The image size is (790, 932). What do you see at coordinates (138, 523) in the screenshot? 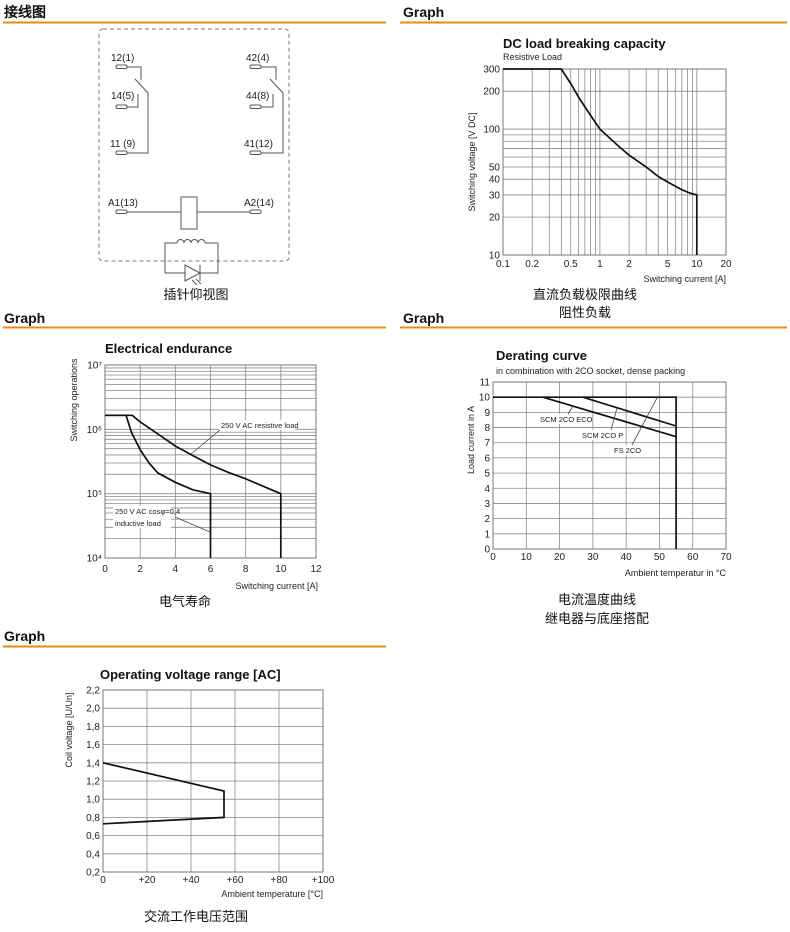
I see `annotation-inductive-load: inductive load` at bounding box center [138, 523].